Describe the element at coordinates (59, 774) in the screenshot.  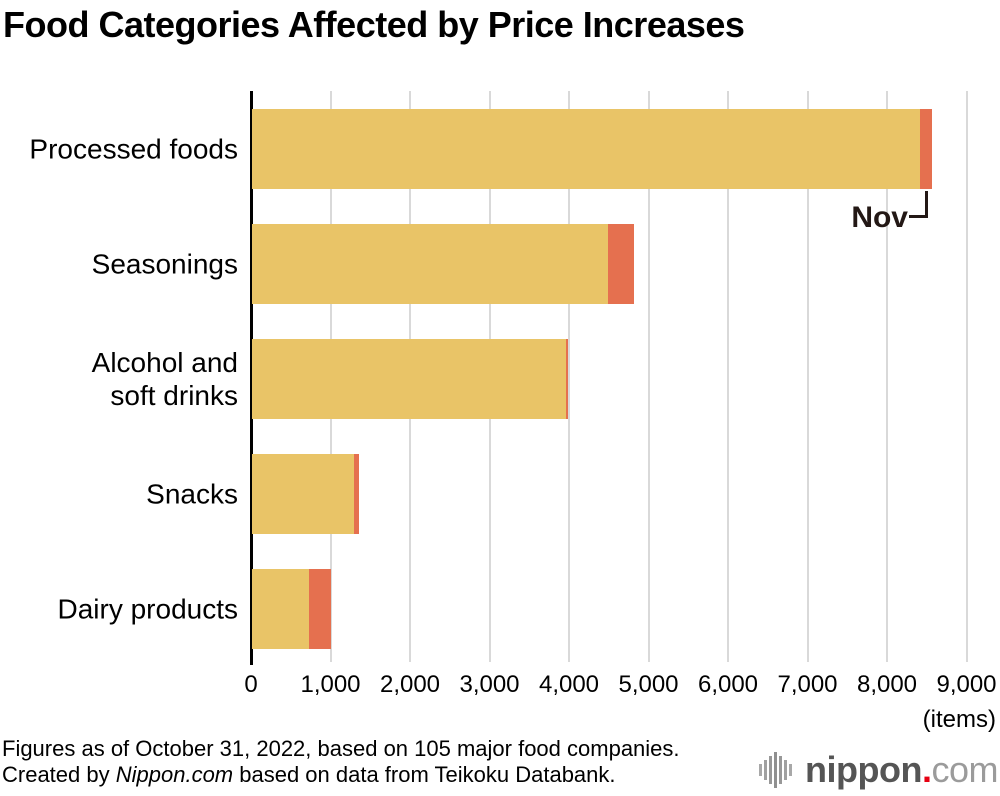
I see `footer-credit-prefix: Created by` at that location.